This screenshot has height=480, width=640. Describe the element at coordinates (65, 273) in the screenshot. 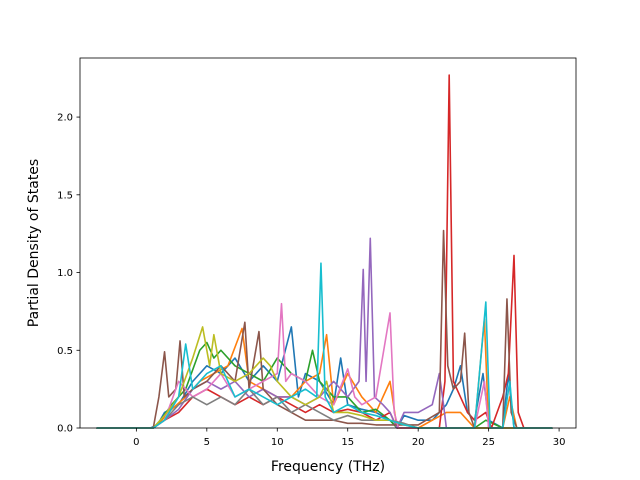

I see `y-tick-label: 1.0` at that location.